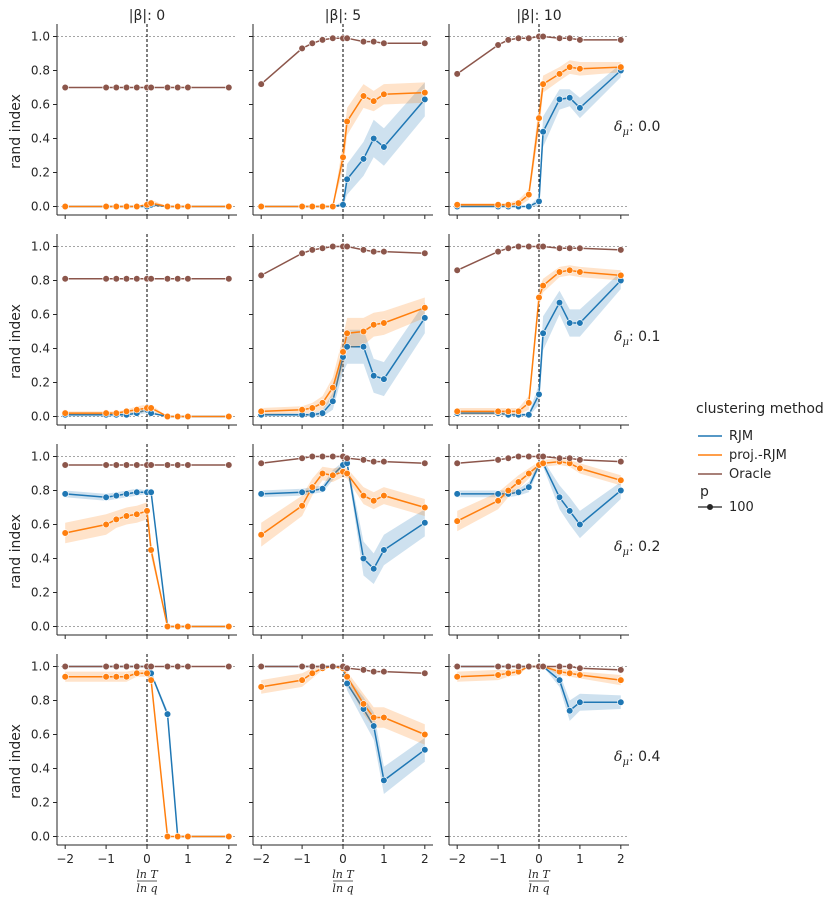 Image resolution: width=830 pixels, height=916 pixels. Describe the element at coordinates (637, 338) in the screenshot. I see `row-title: δμ: 0.1` at that location.